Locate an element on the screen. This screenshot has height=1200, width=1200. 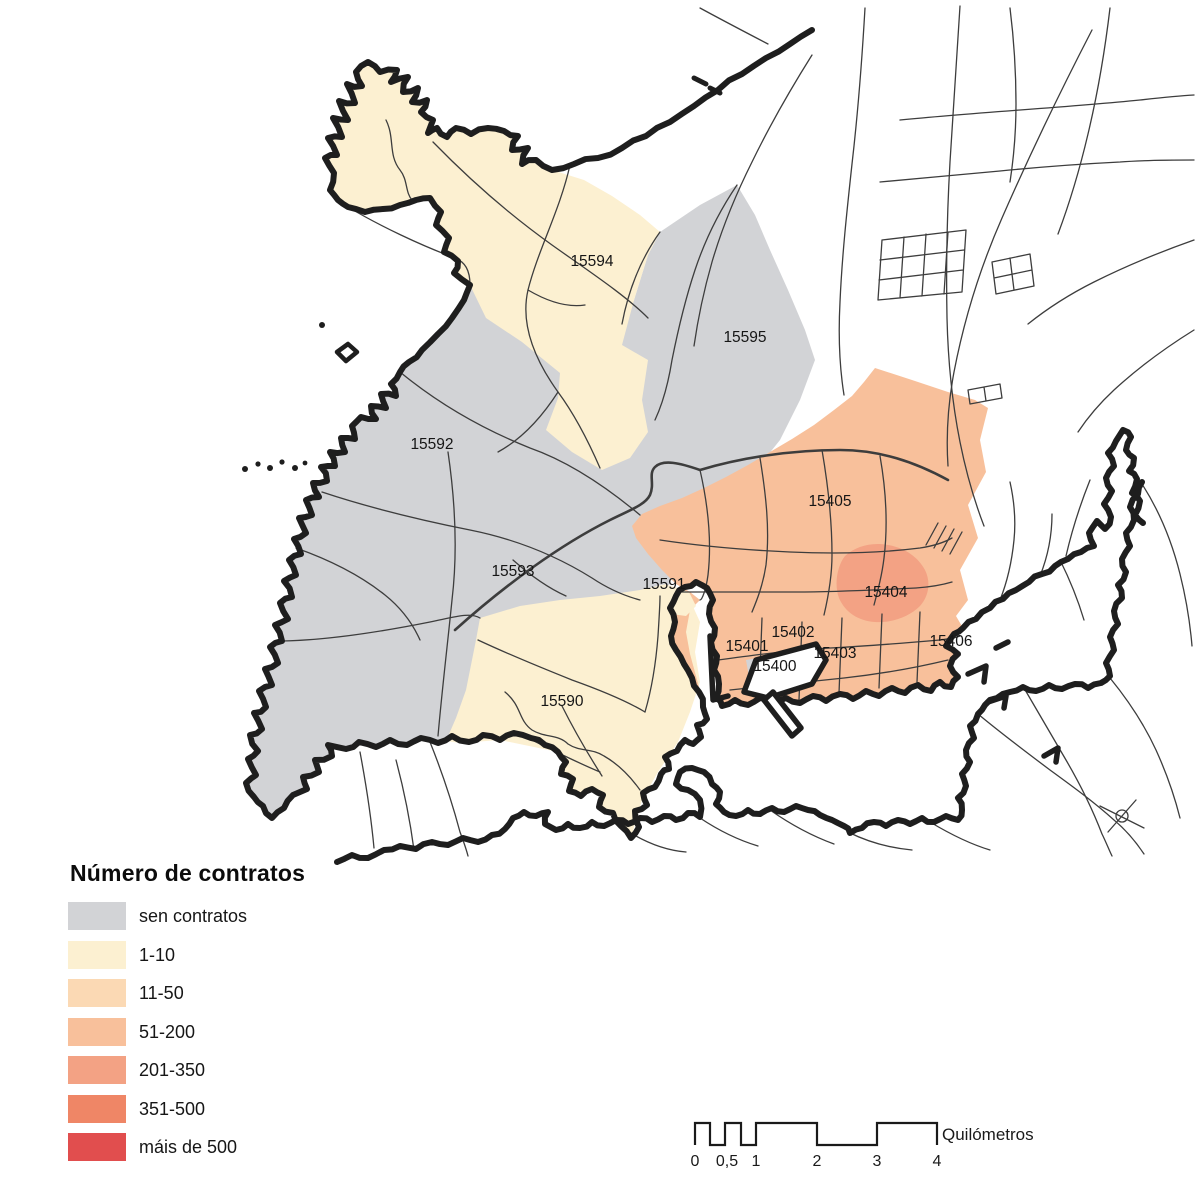
scale-bar-ticks: 0 0,5 1 2 3 4 is located at coordinates (816, 1161).